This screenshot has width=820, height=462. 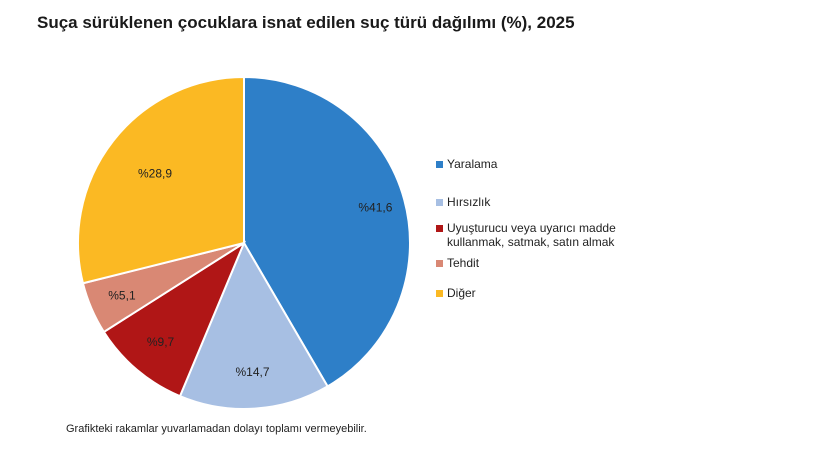 What do you see at coordinates (375, 207) in the screenshot?
I see `slice-data-label: %41,6` at bounding box center [375, 207].